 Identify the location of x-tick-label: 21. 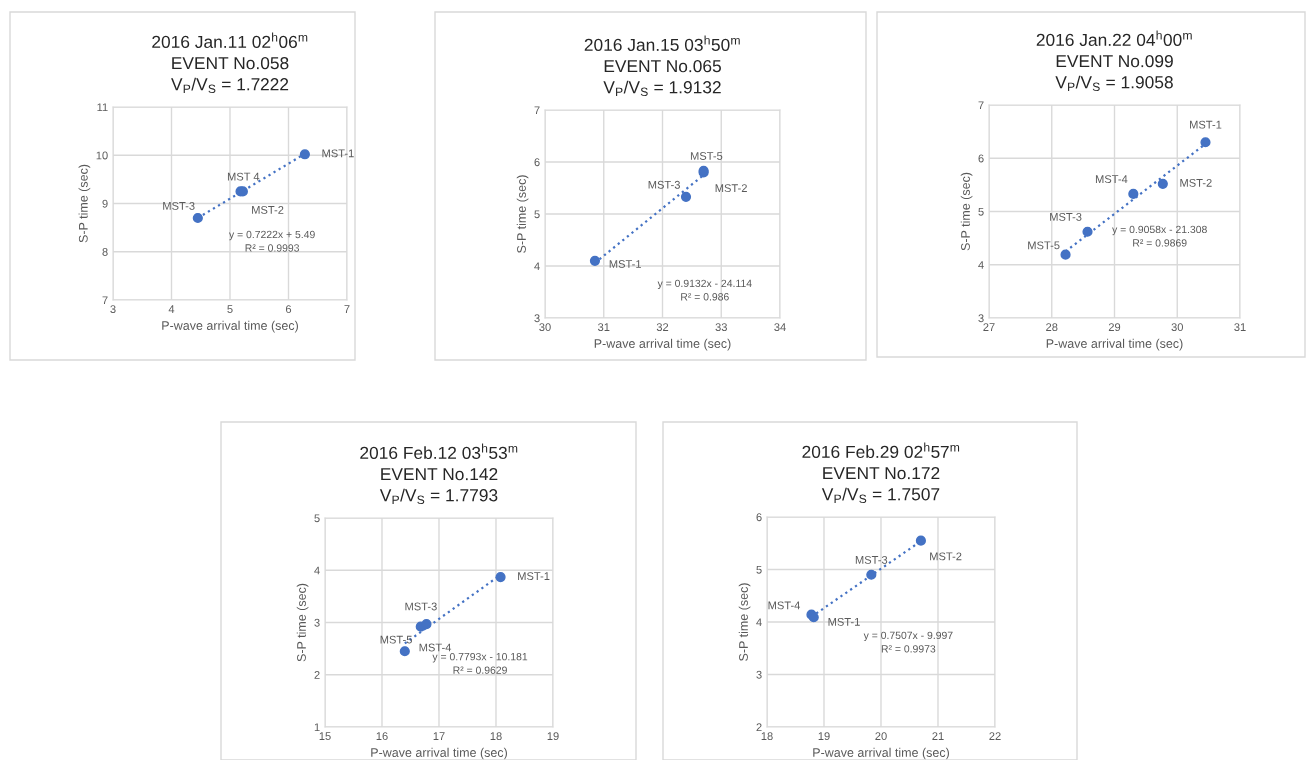
(938, 736).